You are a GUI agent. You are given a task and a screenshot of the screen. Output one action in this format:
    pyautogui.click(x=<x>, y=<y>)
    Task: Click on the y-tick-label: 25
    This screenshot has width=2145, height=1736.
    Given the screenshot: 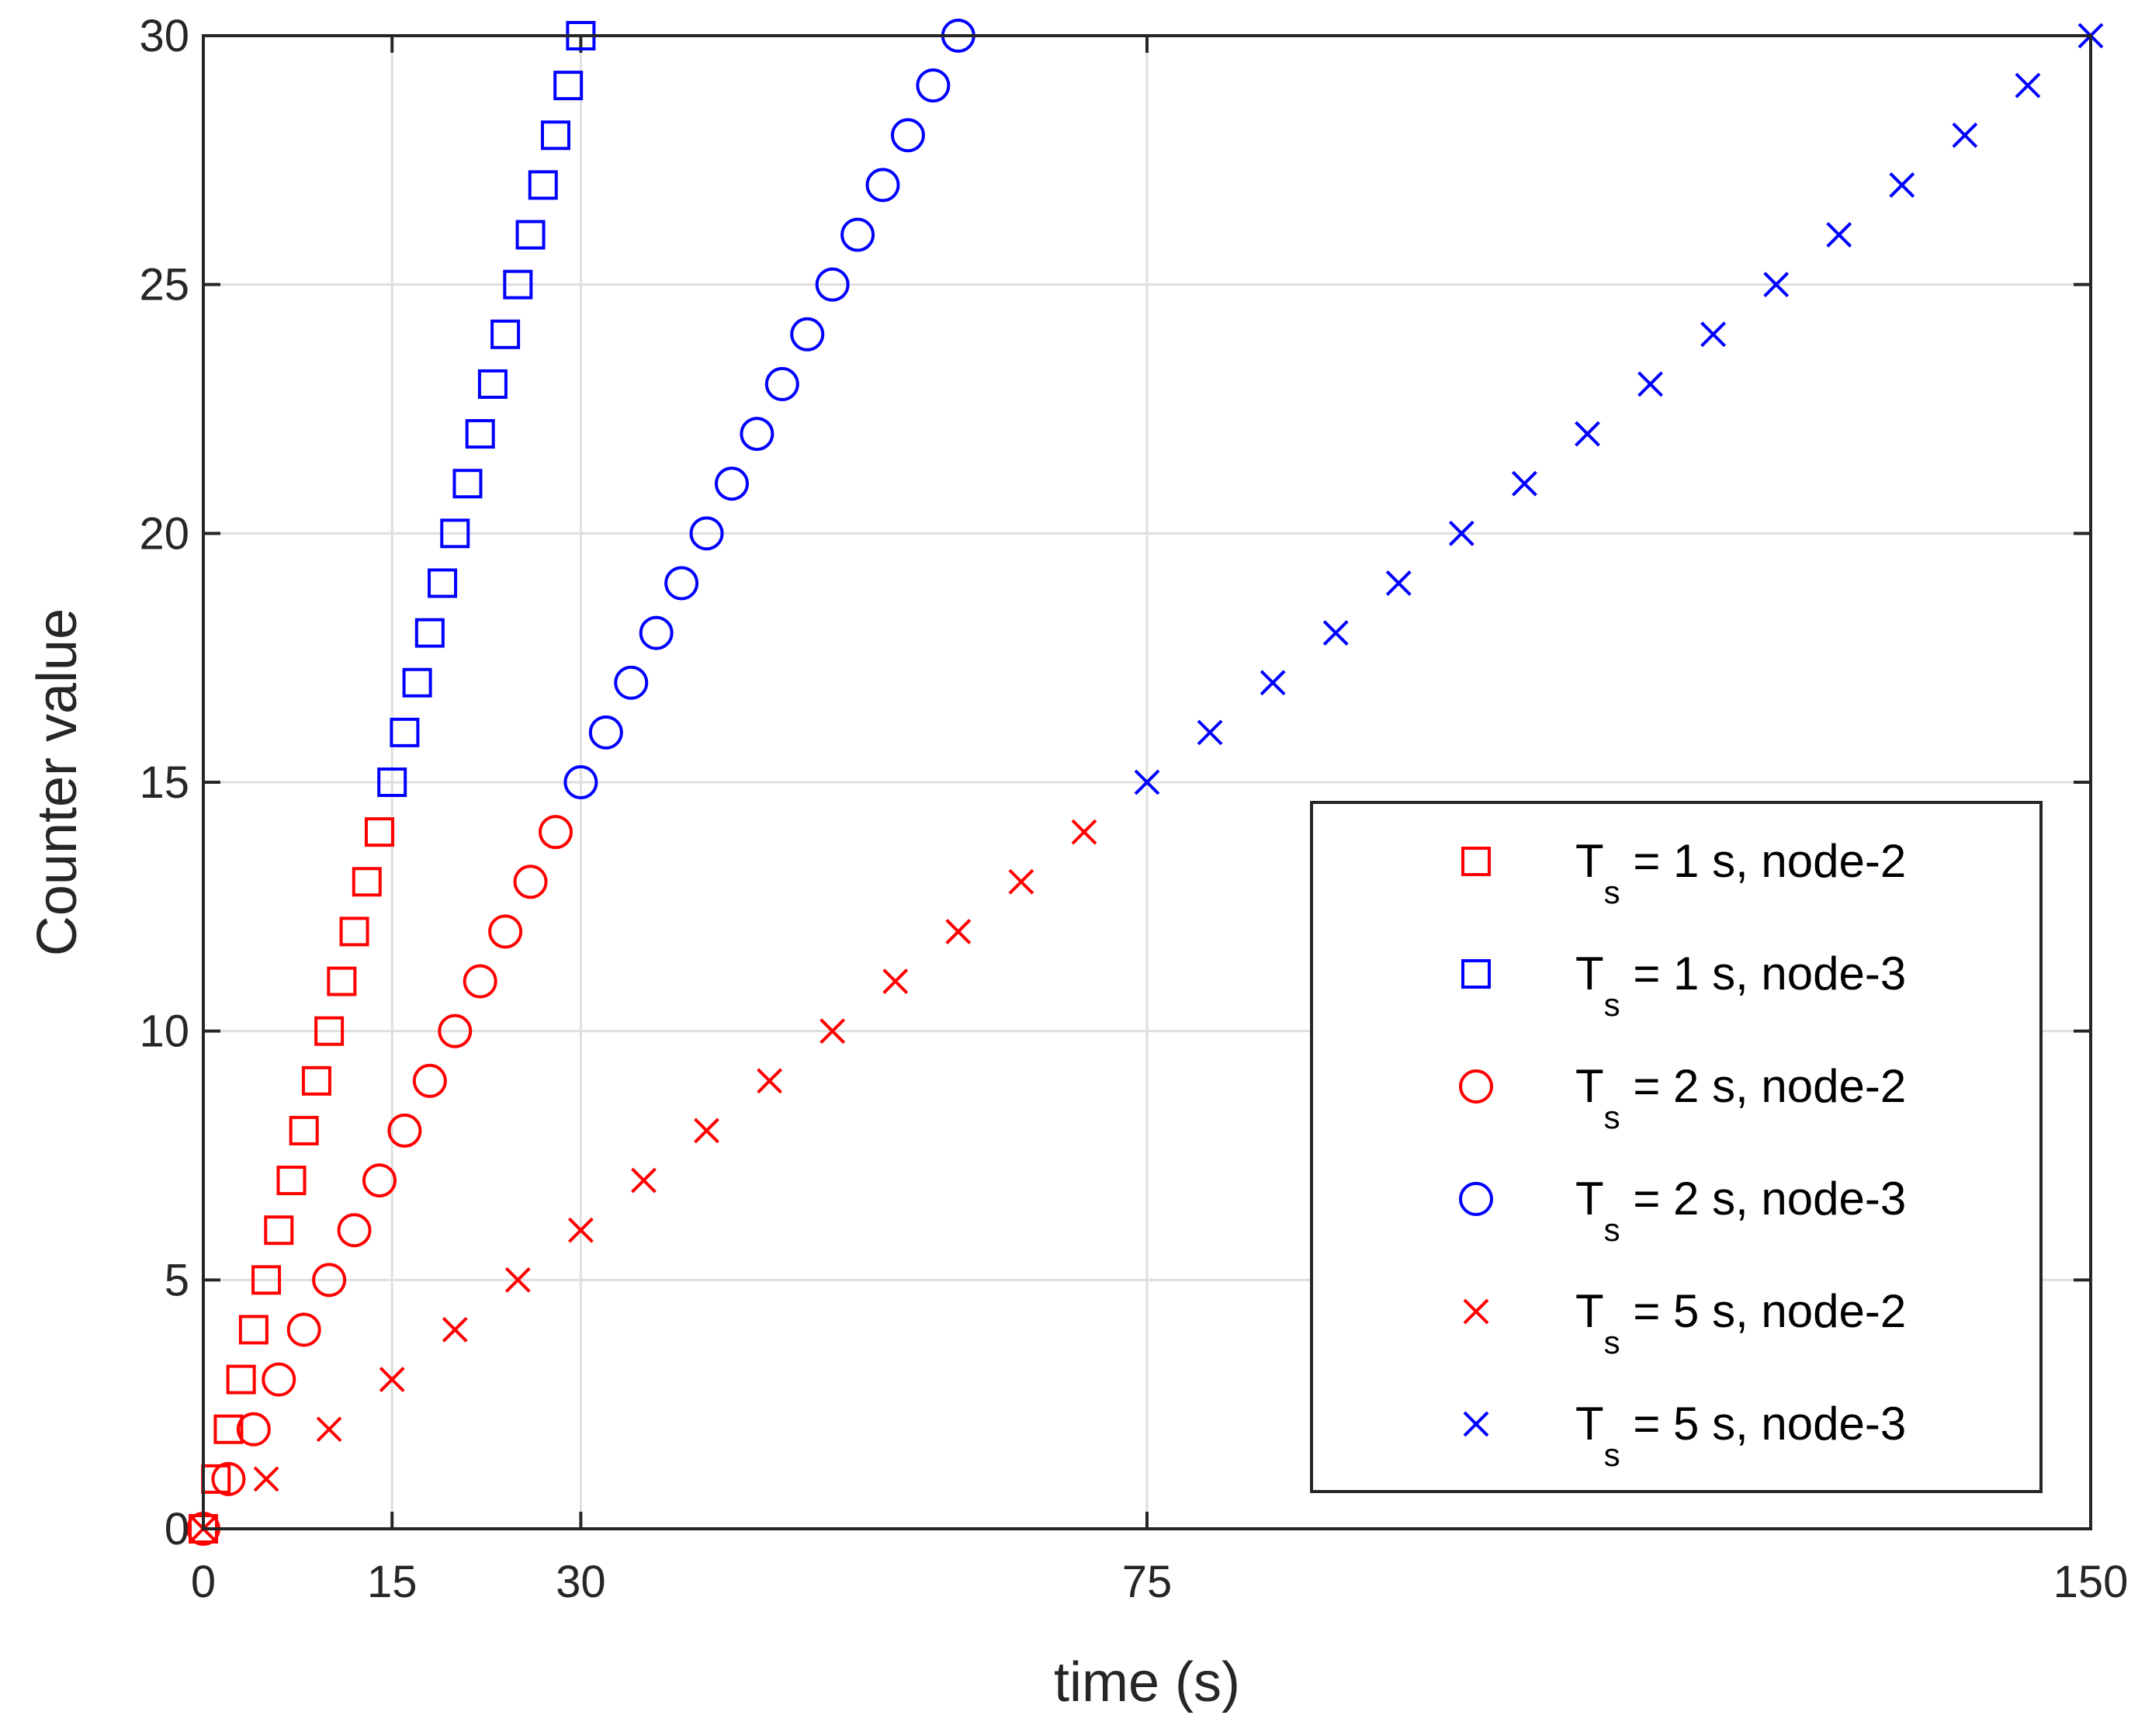 What is the action you would take?
    pyautogui.click(x=164, y=285)
    